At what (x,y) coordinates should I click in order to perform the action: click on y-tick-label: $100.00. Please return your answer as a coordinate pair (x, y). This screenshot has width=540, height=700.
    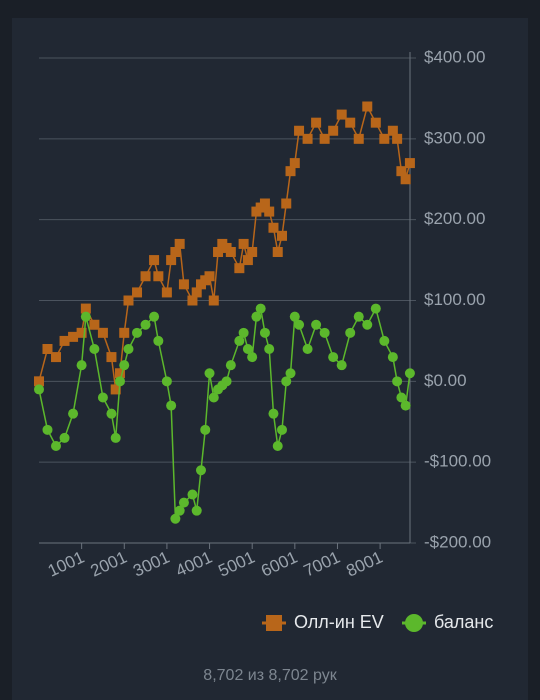
    Looking at the image, I should click on (454, 299).